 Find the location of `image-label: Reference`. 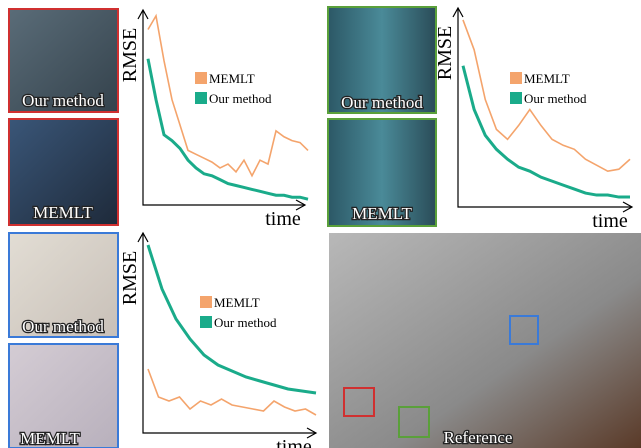

image-label: Reference is located at coordinates (478, 437).